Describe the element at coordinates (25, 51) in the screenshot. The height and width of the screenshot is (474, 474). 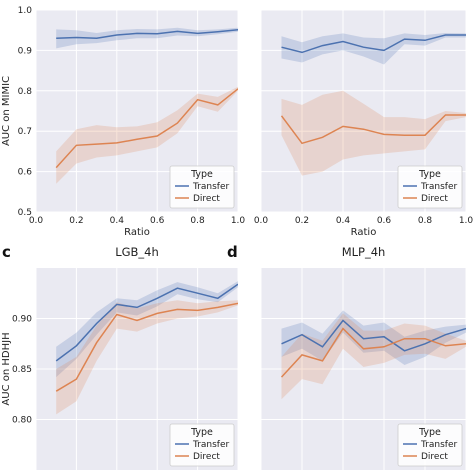
I see `y-tick-label: 0.9` at that location.